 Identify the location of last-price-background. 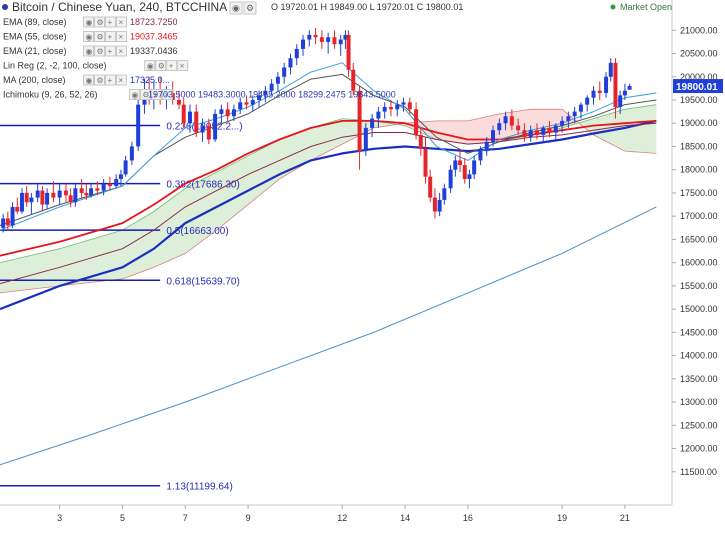
(698, 86).